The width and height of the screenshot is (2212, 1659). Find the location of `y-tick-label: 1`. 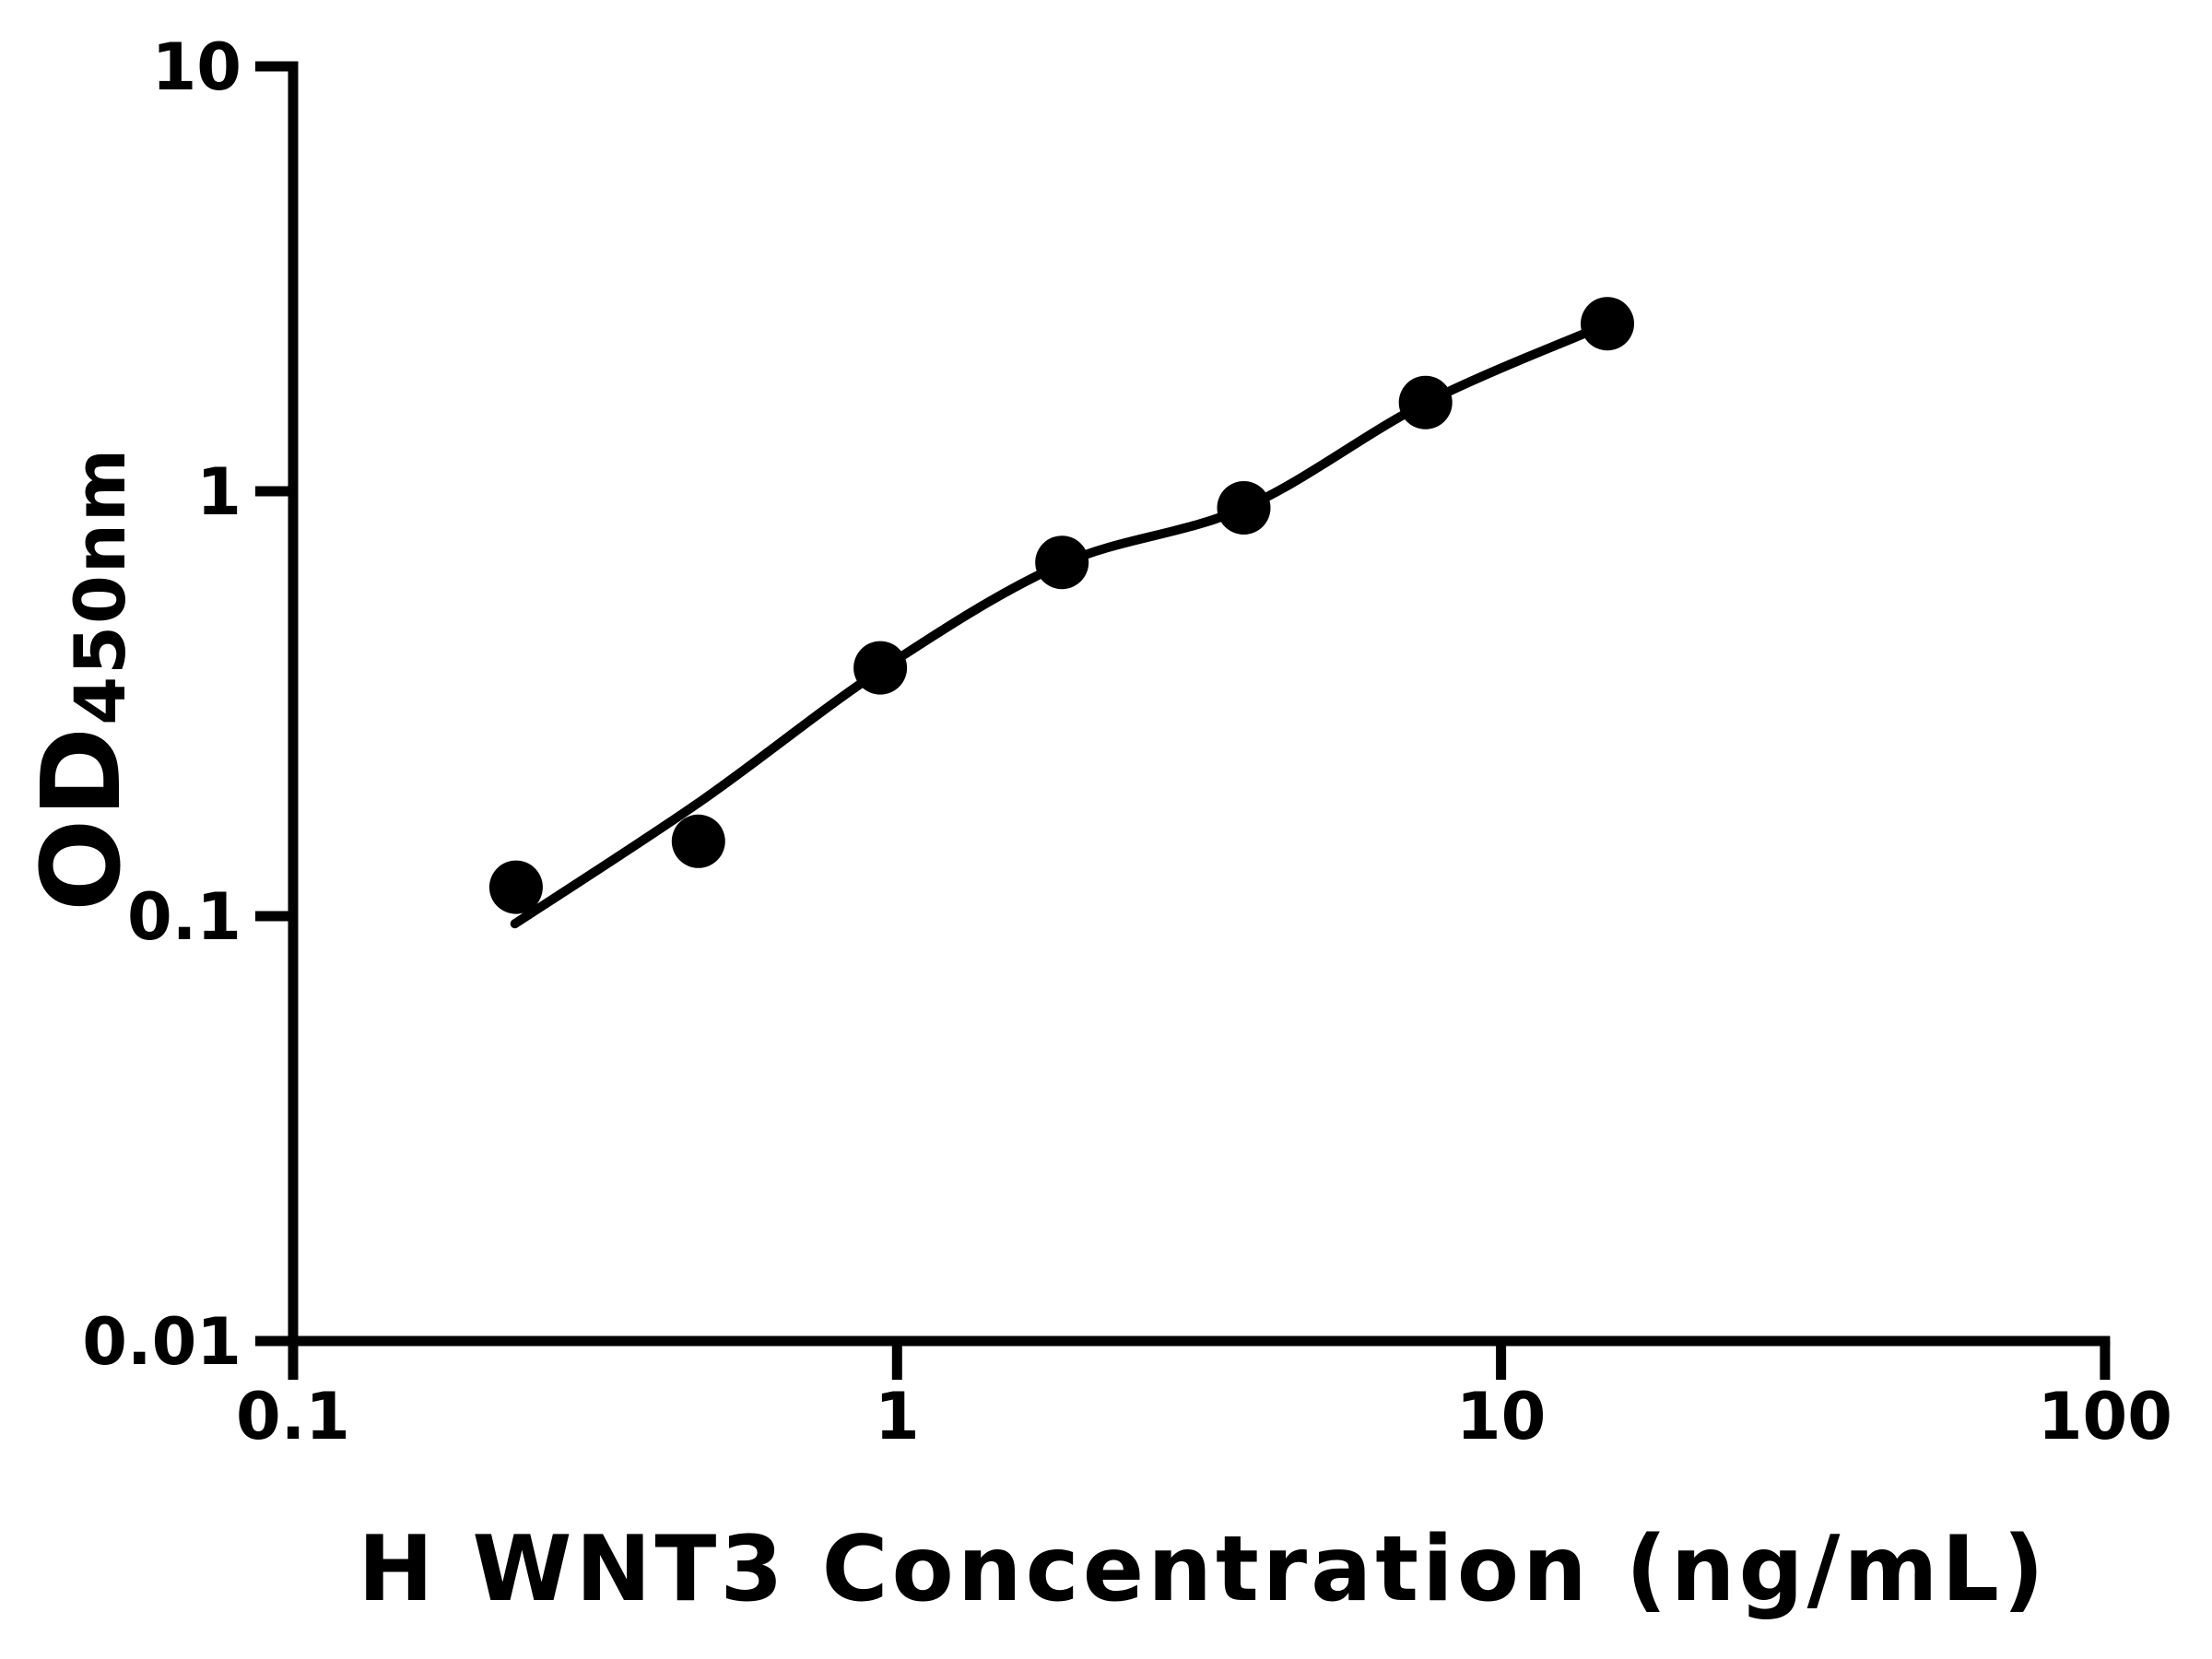

y-tick-label: 1 is located at coordinates (218, 492).